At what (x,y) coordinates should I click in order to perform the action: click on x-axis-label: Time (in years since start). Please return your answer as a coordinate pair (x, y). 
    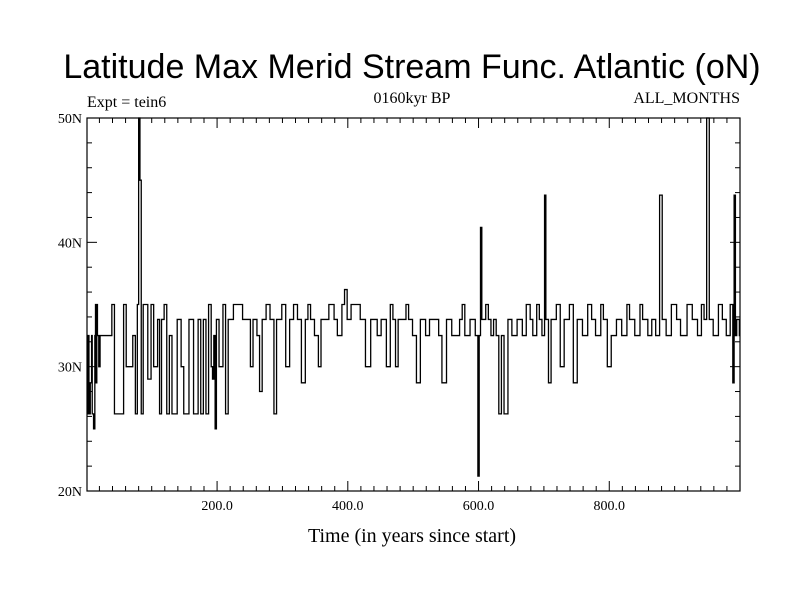
    Looking at the image, I should click on (412, 536).